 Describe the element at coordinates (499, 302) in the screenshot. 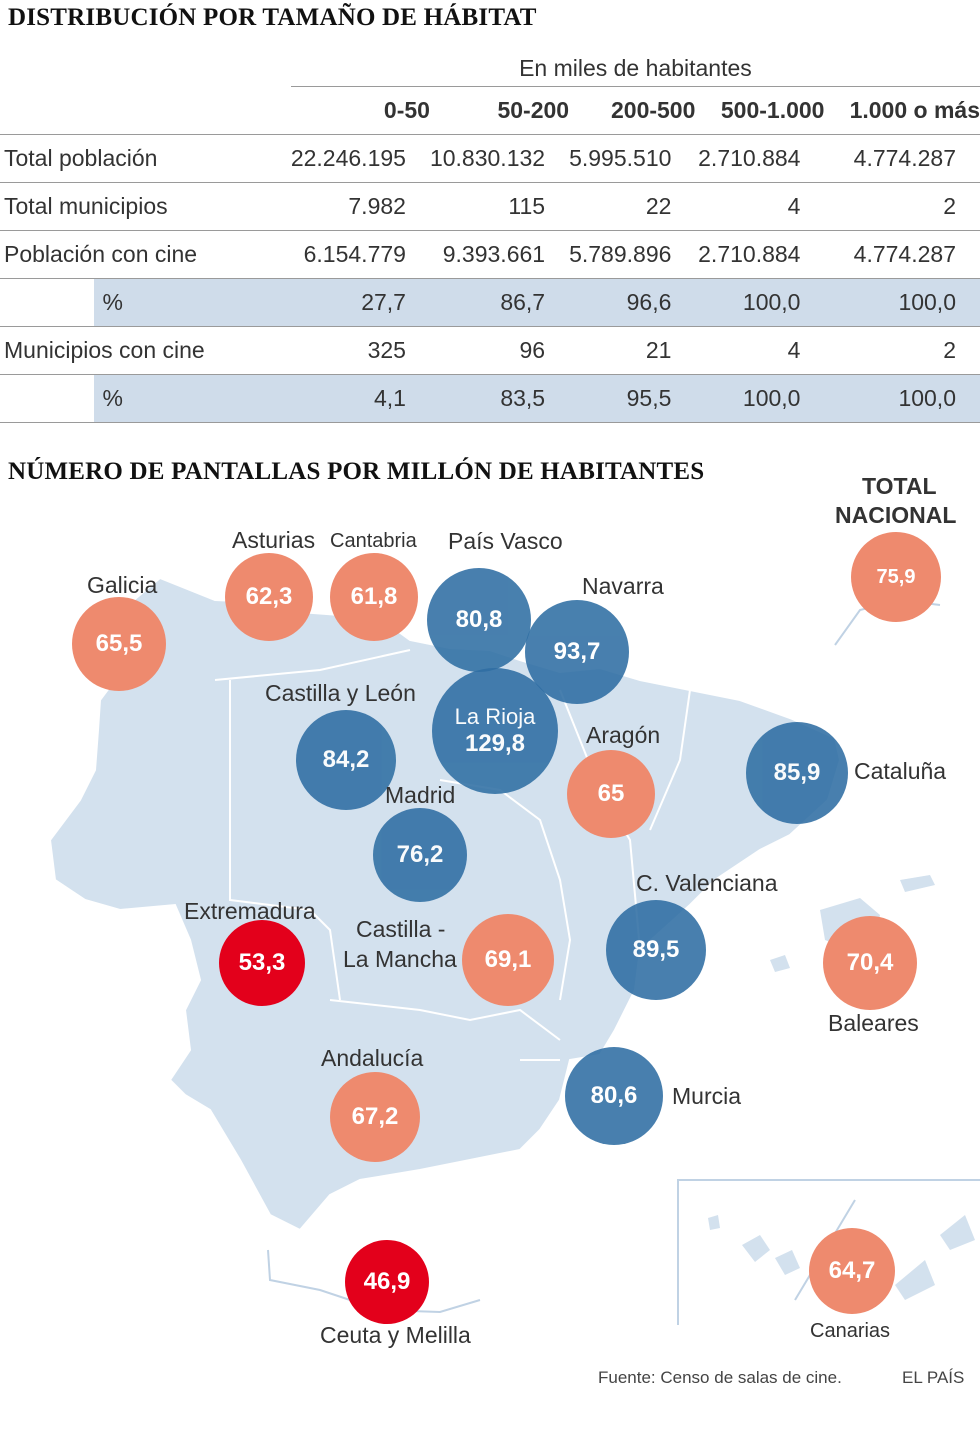

I see `cell: 86,7` at that location.